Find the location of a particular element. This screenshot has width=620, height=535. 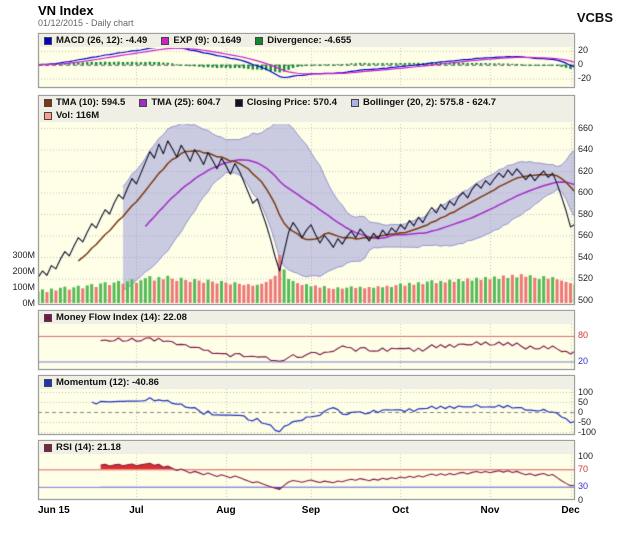

legend-item: Money Flow Index (14): 22.08 is located at coordinates (115, 317).